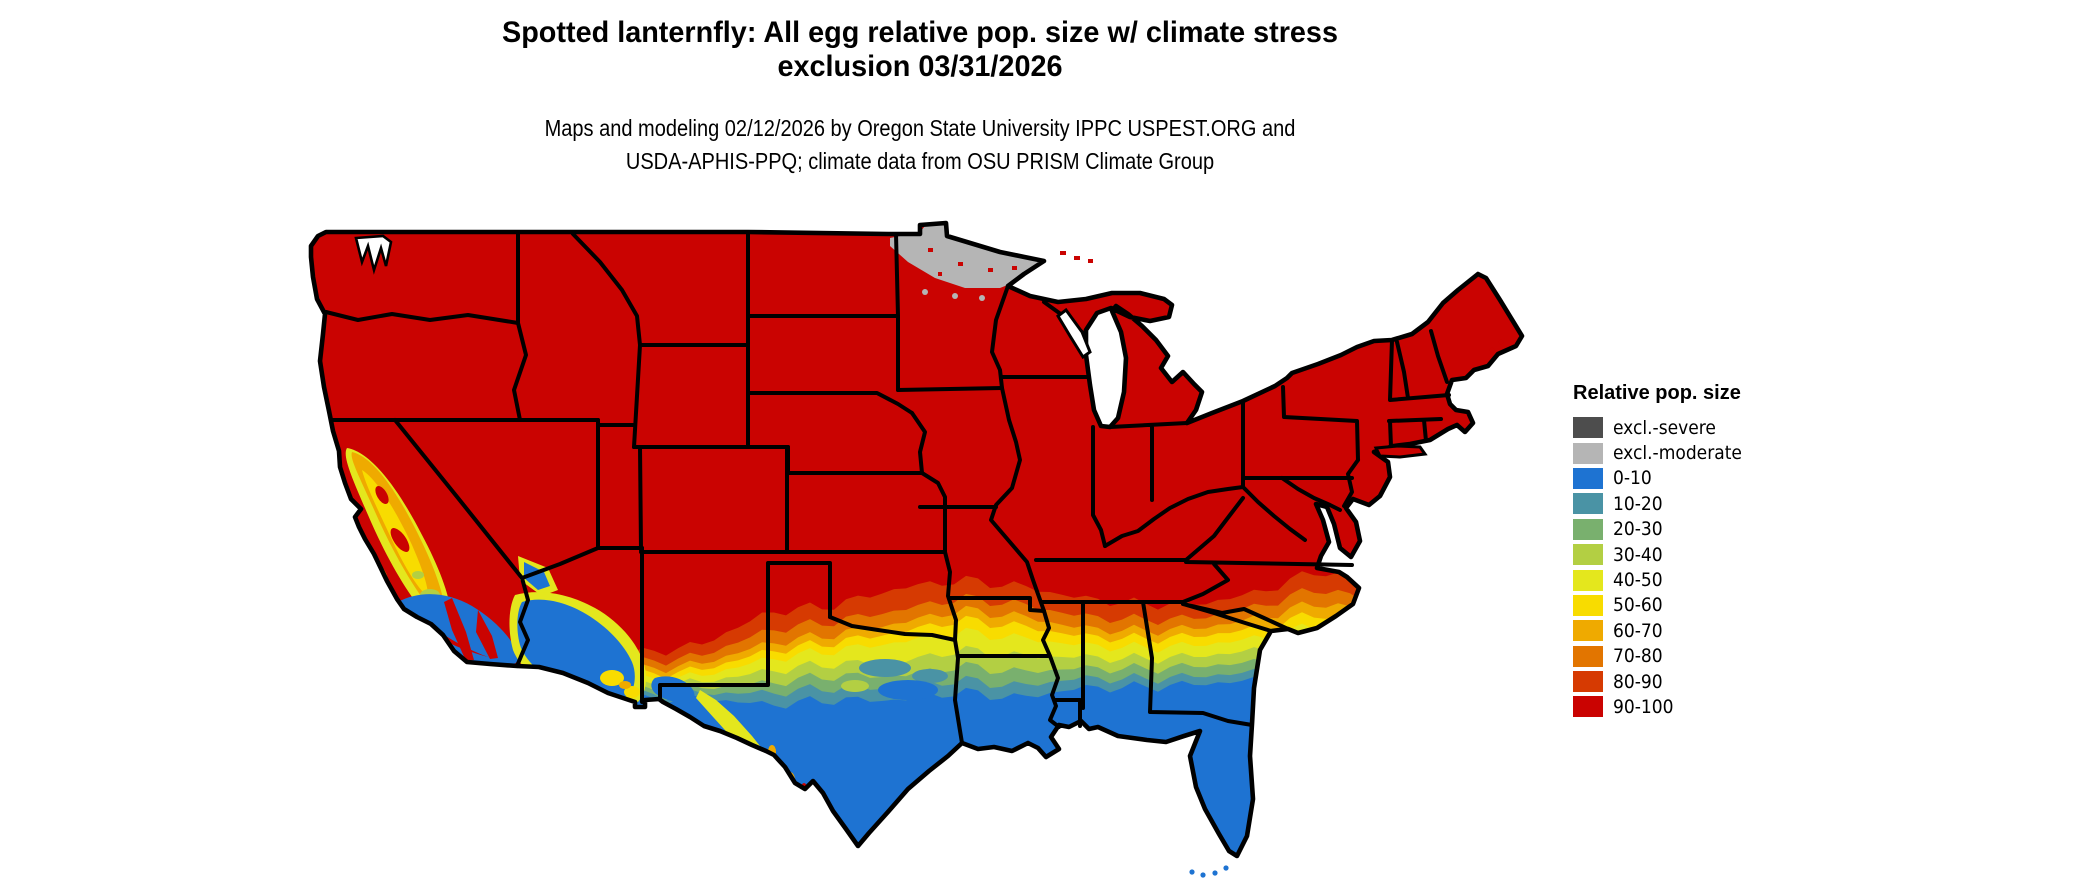  Describe the element at coordinates (1703, 706) in the screenshot. I see `legend-item-90-100: 90-100` at that location.